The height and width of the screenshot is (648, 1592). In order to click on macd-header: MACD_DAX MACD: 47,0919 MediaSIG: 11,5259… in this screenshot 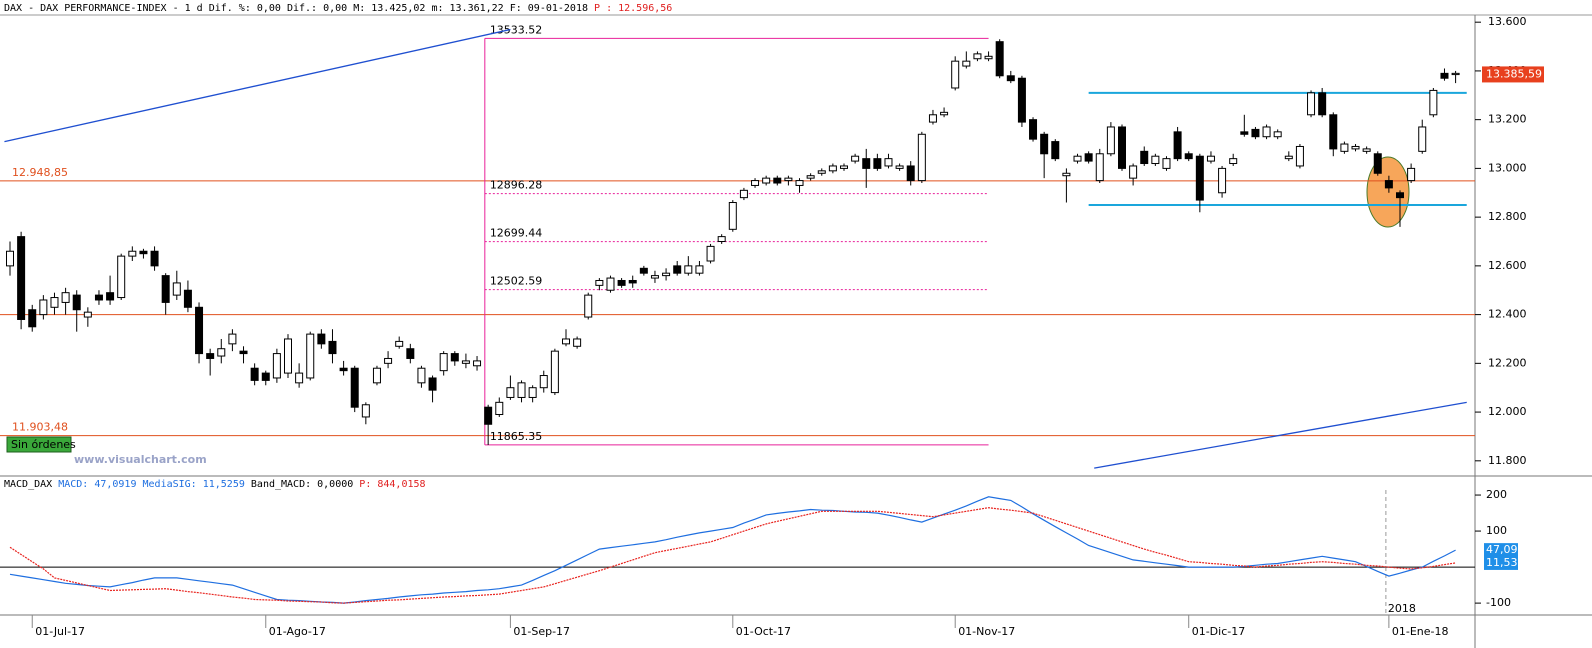, I will do `click(215, 484)`.